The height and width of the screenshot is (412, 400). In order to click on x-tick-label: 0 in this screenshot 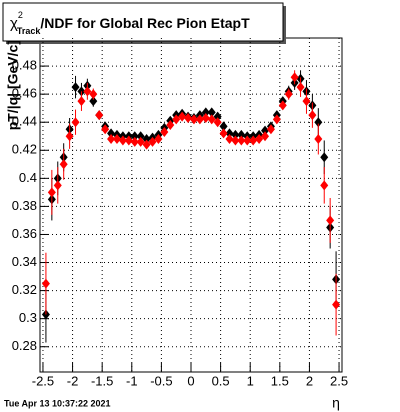, I will do `click(190, 380)`.